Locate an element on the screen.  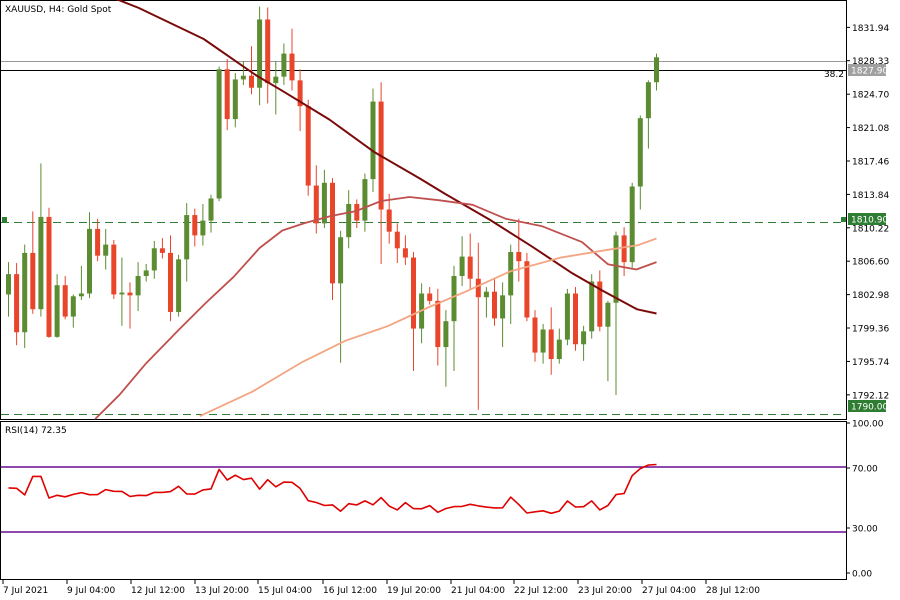
current-price-text: 1827.90 is located at coordinates (869, 72).